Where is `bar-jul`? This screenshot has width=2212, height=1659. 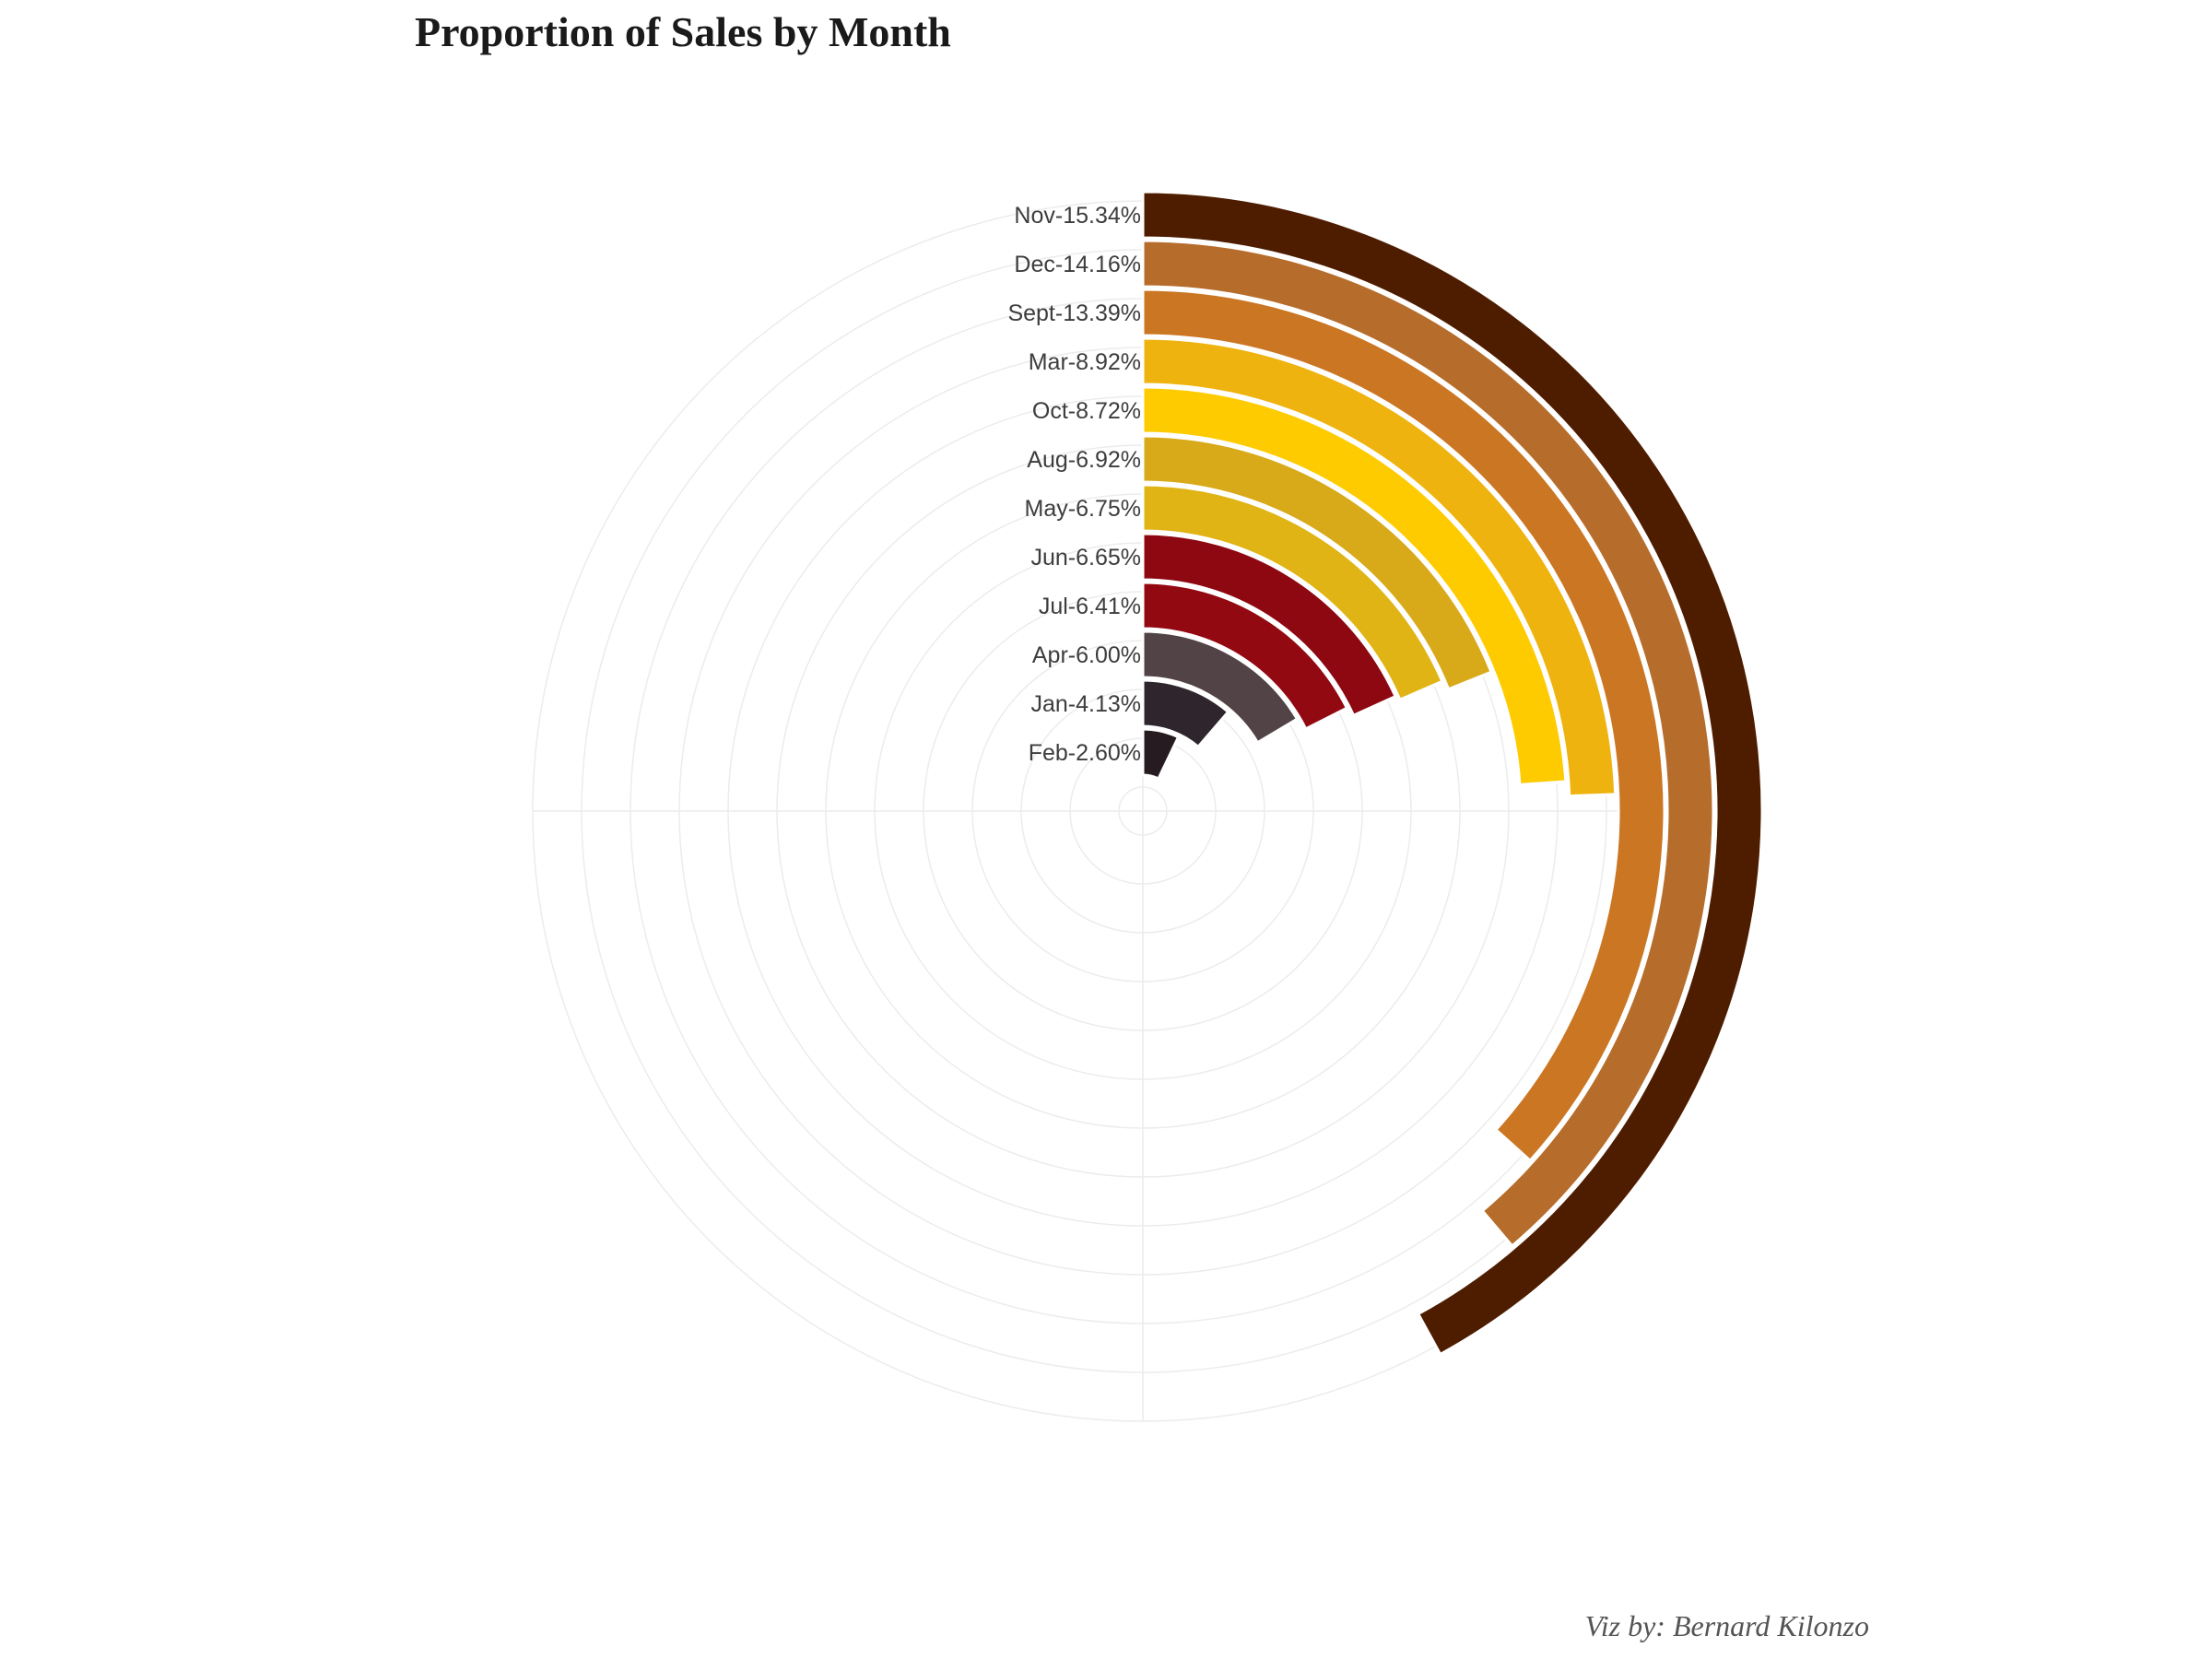
bar-jul is located at coordinates (1245, 656).